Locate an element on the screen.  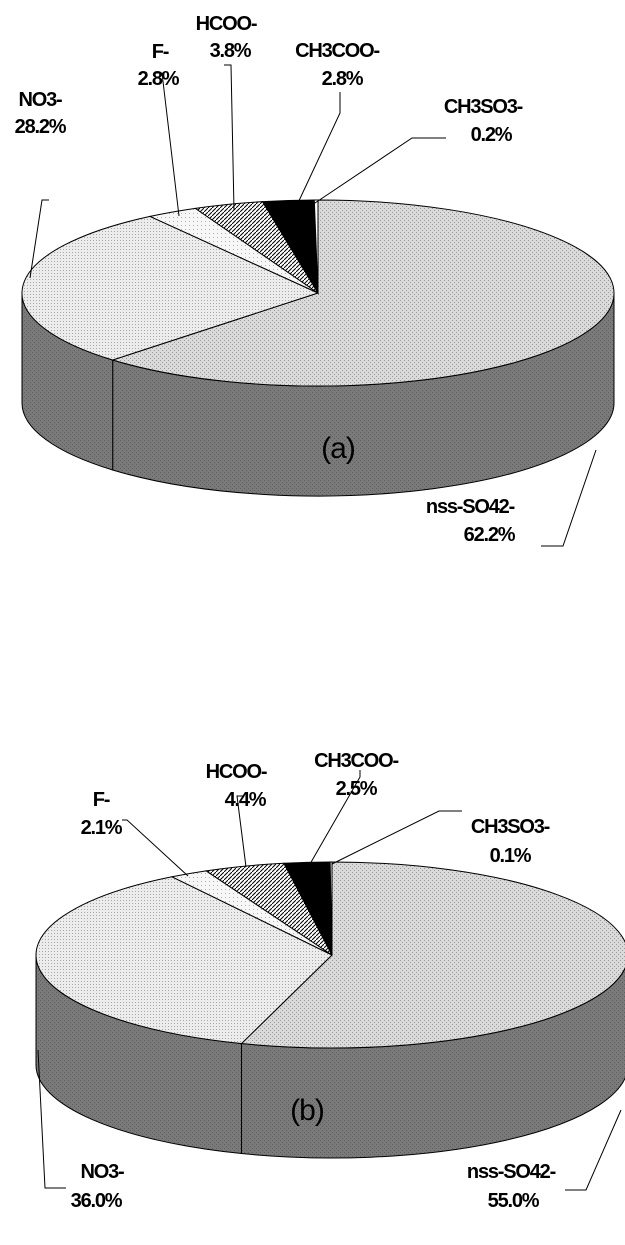
slice-value-ch3coo-: 2.8% is located at coordinates (343, 79).